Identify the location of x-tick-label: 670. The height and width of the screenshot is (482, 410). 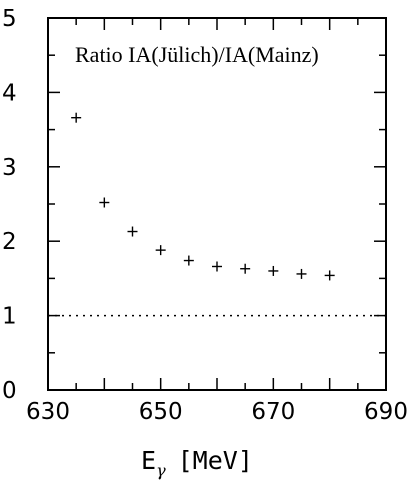
(273, 412).